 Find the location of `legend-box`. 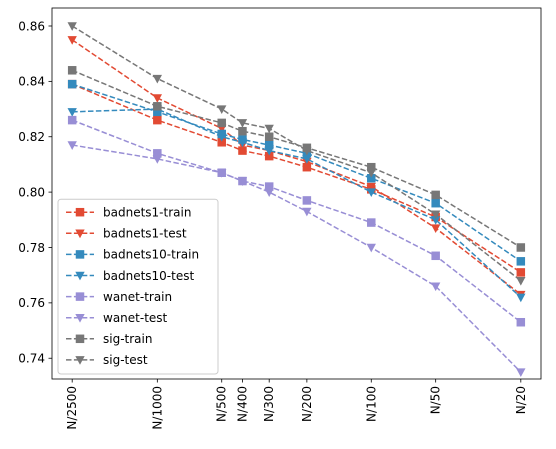

legend-box is located at coordinates (138, 286).